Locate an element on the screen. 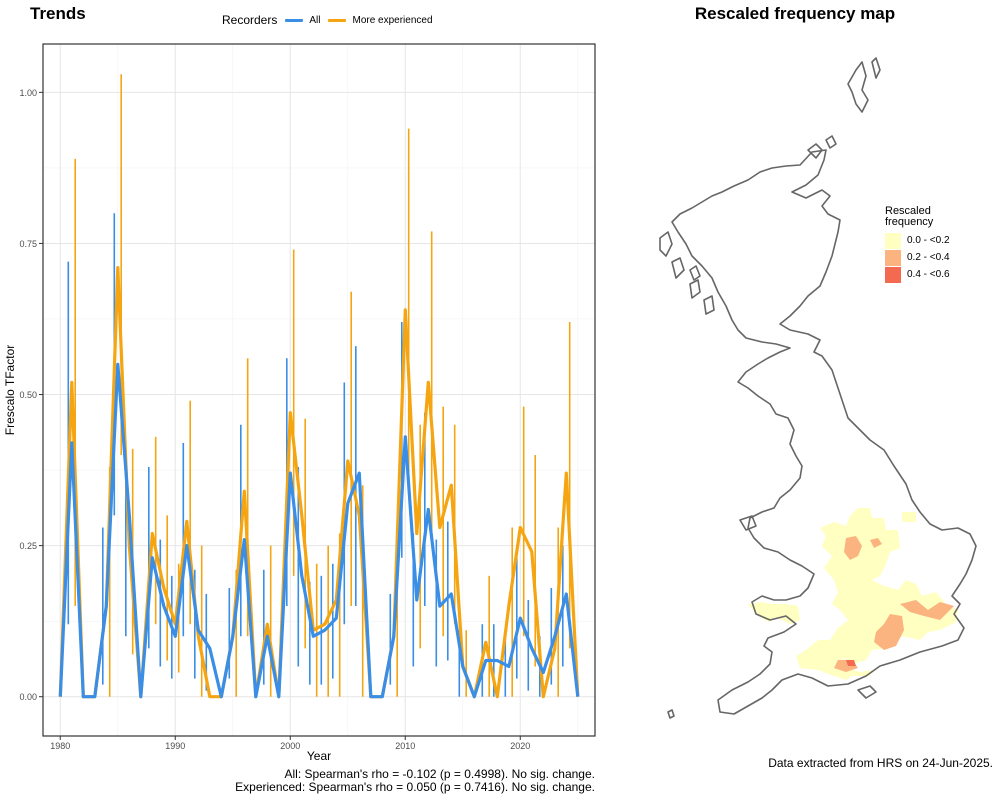  freq-cells-low-west is located at coordinates (774, 613).